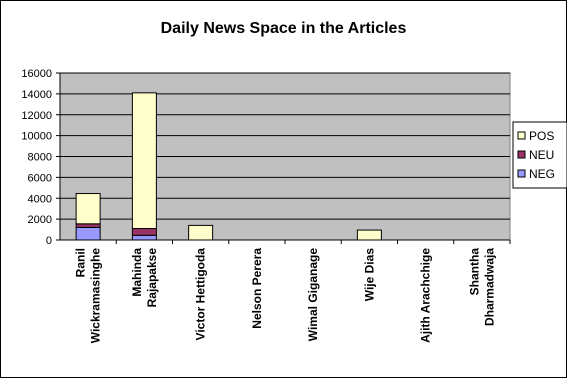 This screenshot has height=378, width=567. Describe the element at coordinates (426, 295) in the screenshot. I see `x-tick-label: Ajith Arachchige` at that location.